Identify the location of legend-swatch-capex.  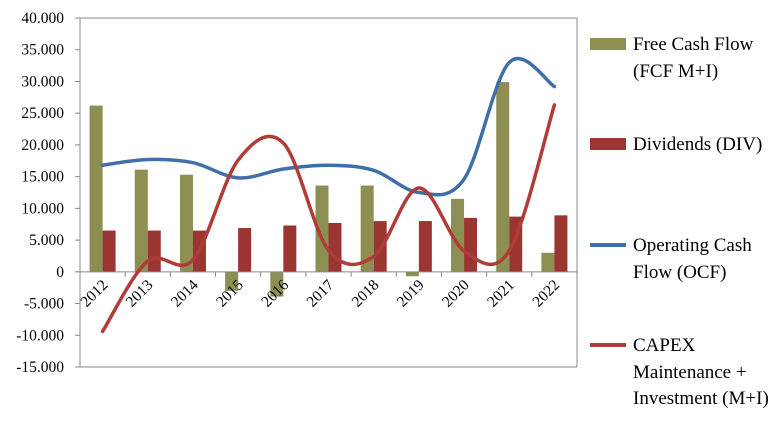
(608, 345).